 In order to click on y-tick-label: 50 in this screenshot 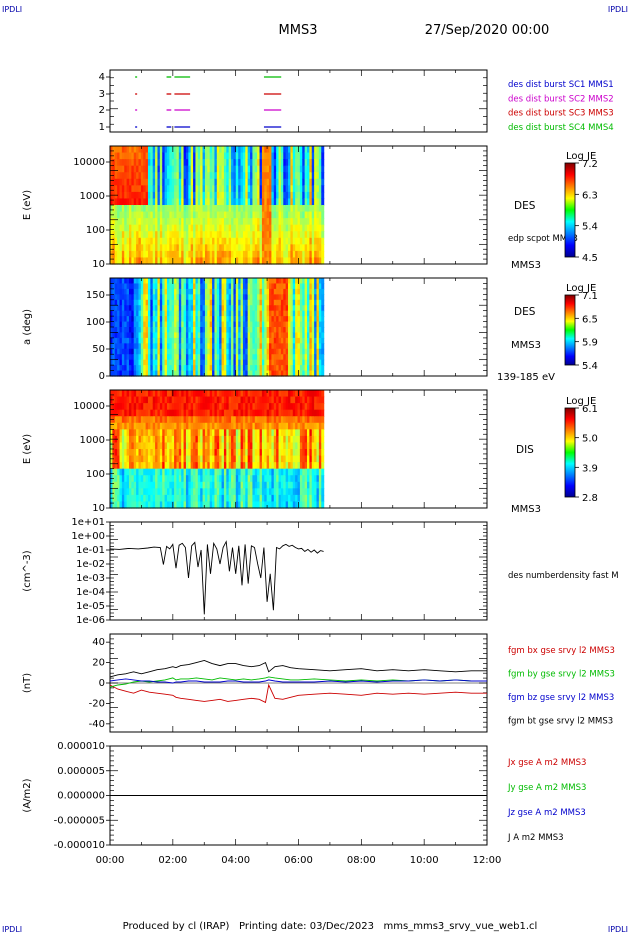, I will do `click(98, 349)`.